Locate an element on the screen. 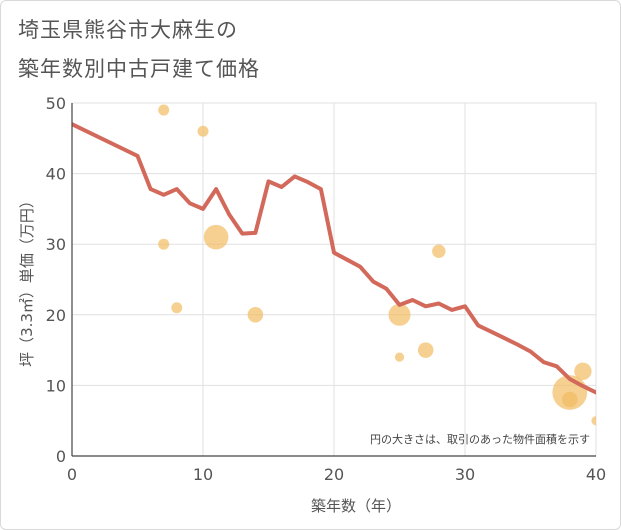 The height and width of the screenshot is (530, 621). y-tick-label: 30 is located at coordinates (56, 244).